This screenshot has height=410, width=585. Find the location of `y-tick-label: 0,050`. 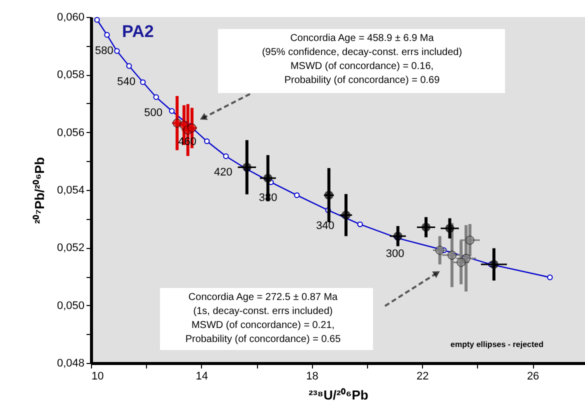

y-tick-label: 0,050 is located at coordinates (70, 306).